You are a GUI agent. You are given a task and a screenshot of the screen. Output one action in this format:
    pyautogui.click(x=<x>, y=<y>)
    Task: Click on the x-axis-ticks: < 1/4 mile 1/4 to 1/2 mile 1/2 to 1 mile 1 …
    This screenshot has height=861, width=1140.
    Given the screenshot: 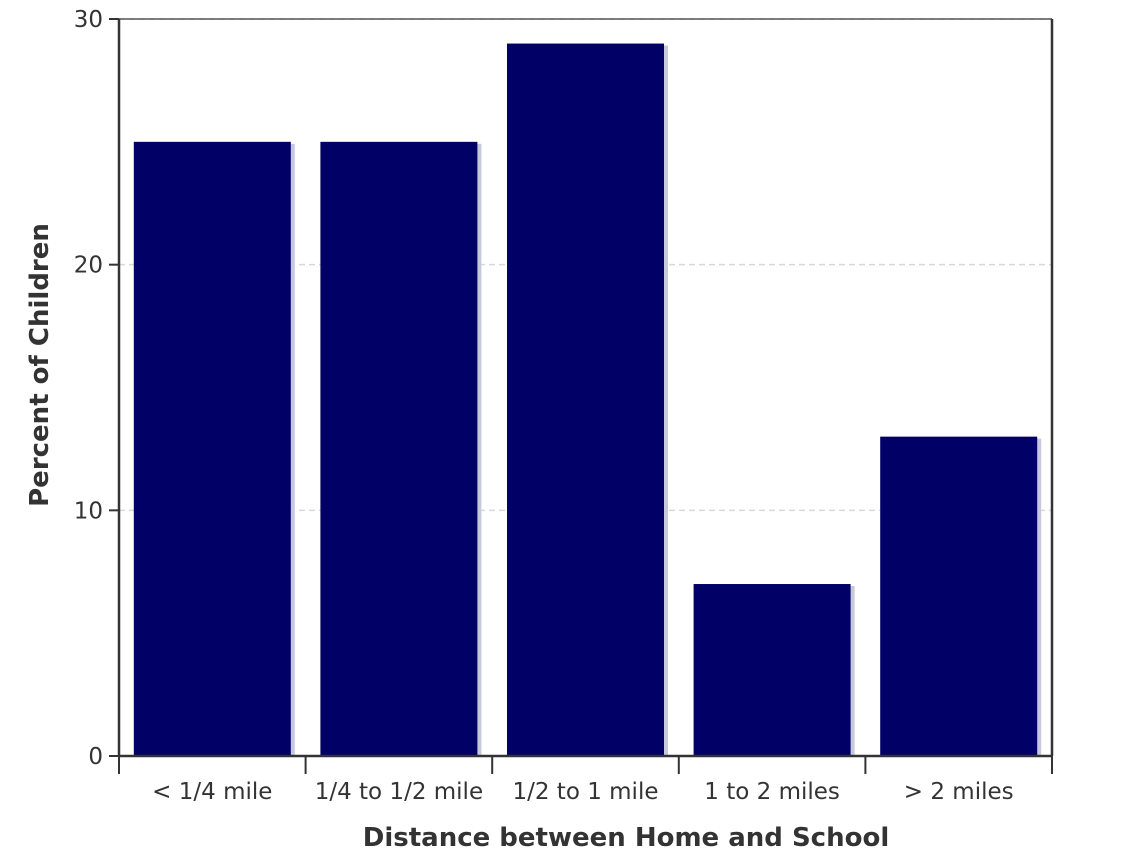 What is the action you would take?
    pyautogui.click(x=585, y=780)
    